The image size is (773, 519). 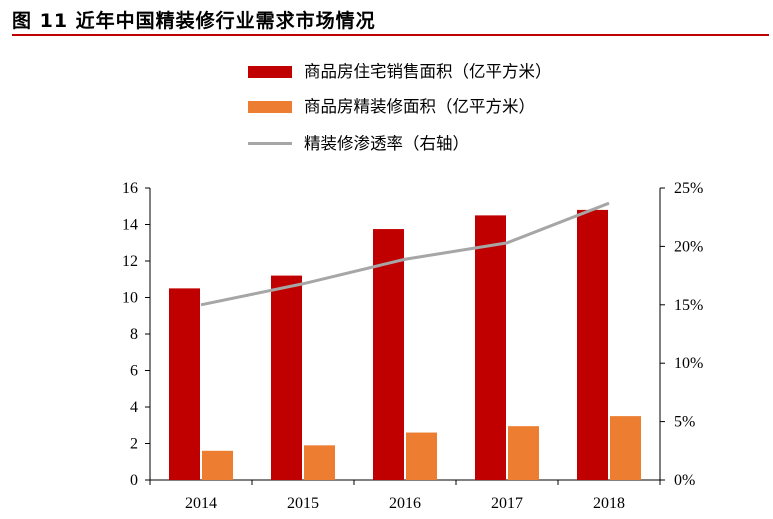 I want to click on y-right-tick-label: 15%, so click(x=688, y=305).